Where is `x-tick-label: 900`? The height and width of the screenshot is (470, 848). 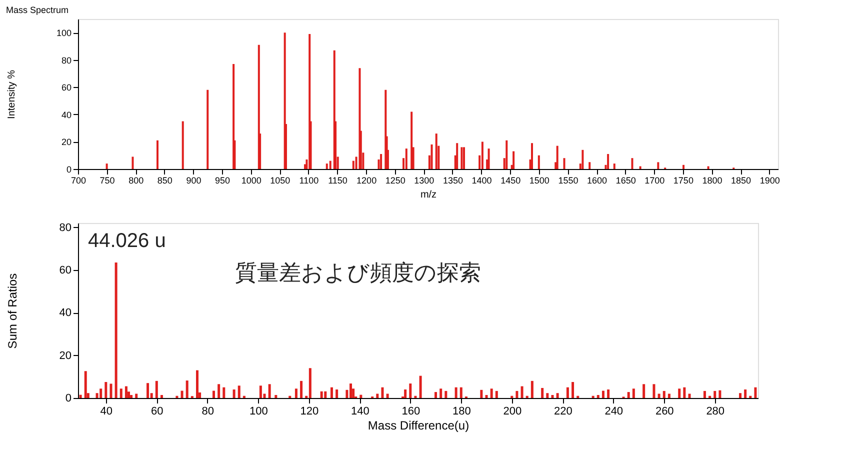 x-tick-label: 900 is located at coordinates (194, 181).